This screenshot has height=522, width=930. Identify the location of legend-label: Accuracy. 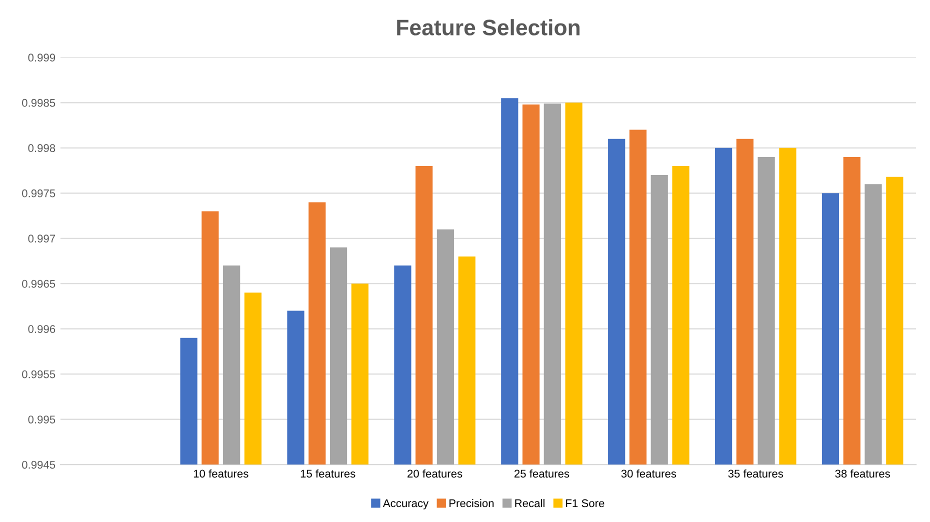
(405, 504).